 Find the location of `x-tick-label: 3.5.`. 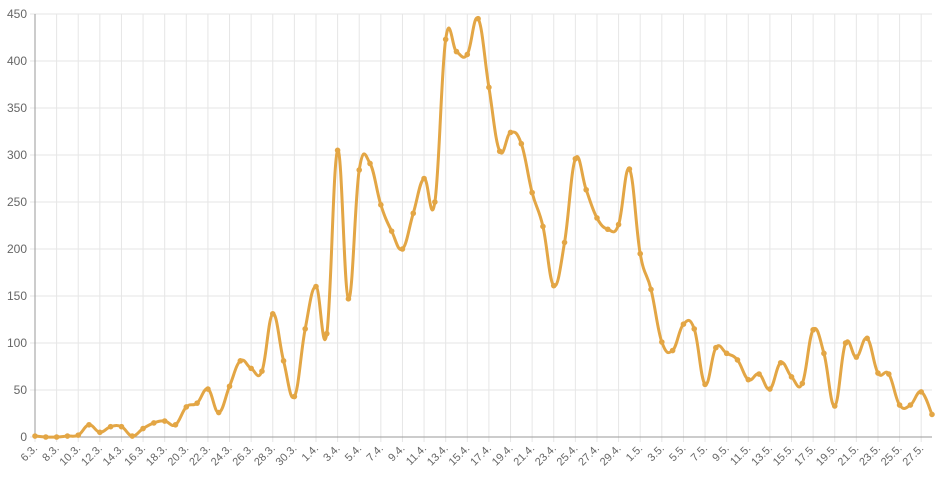

x-tick-label: 3.5. is located at coordinates (655, 453).